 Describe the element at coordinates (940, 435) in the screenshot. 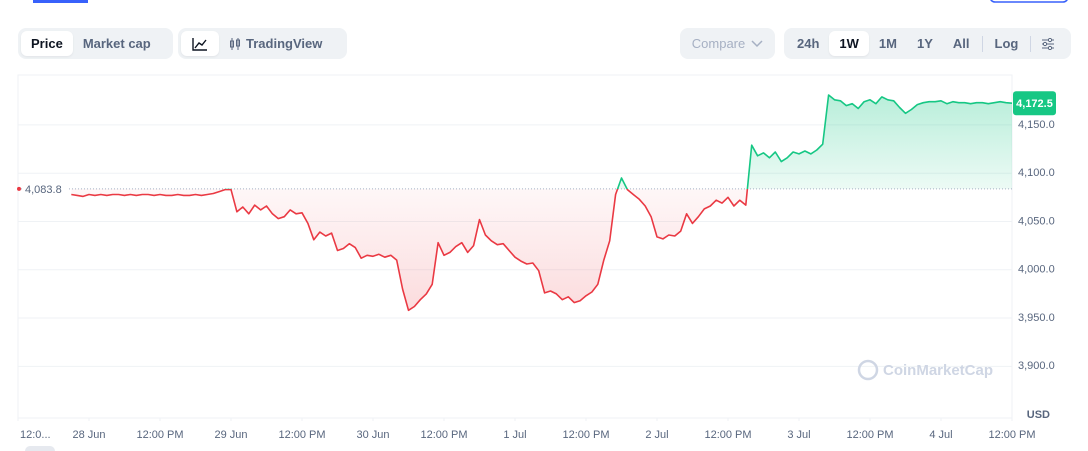

I see `x-tick-label: 4 Jul` at that location.